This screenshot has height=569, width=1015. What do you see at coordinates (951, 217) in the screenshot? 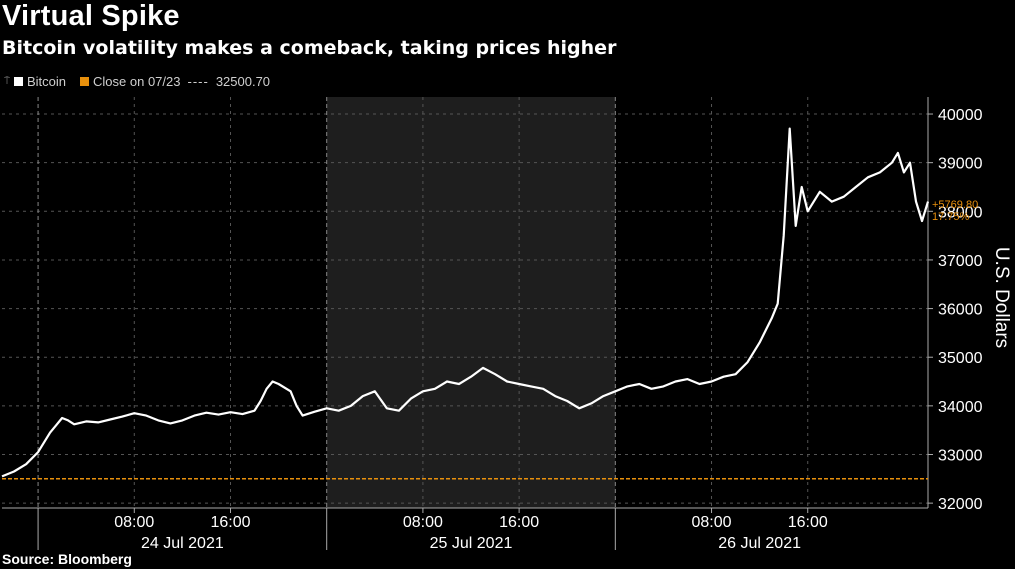
I see `change-annotation: 17.75%` at bounding box center [951, 217].